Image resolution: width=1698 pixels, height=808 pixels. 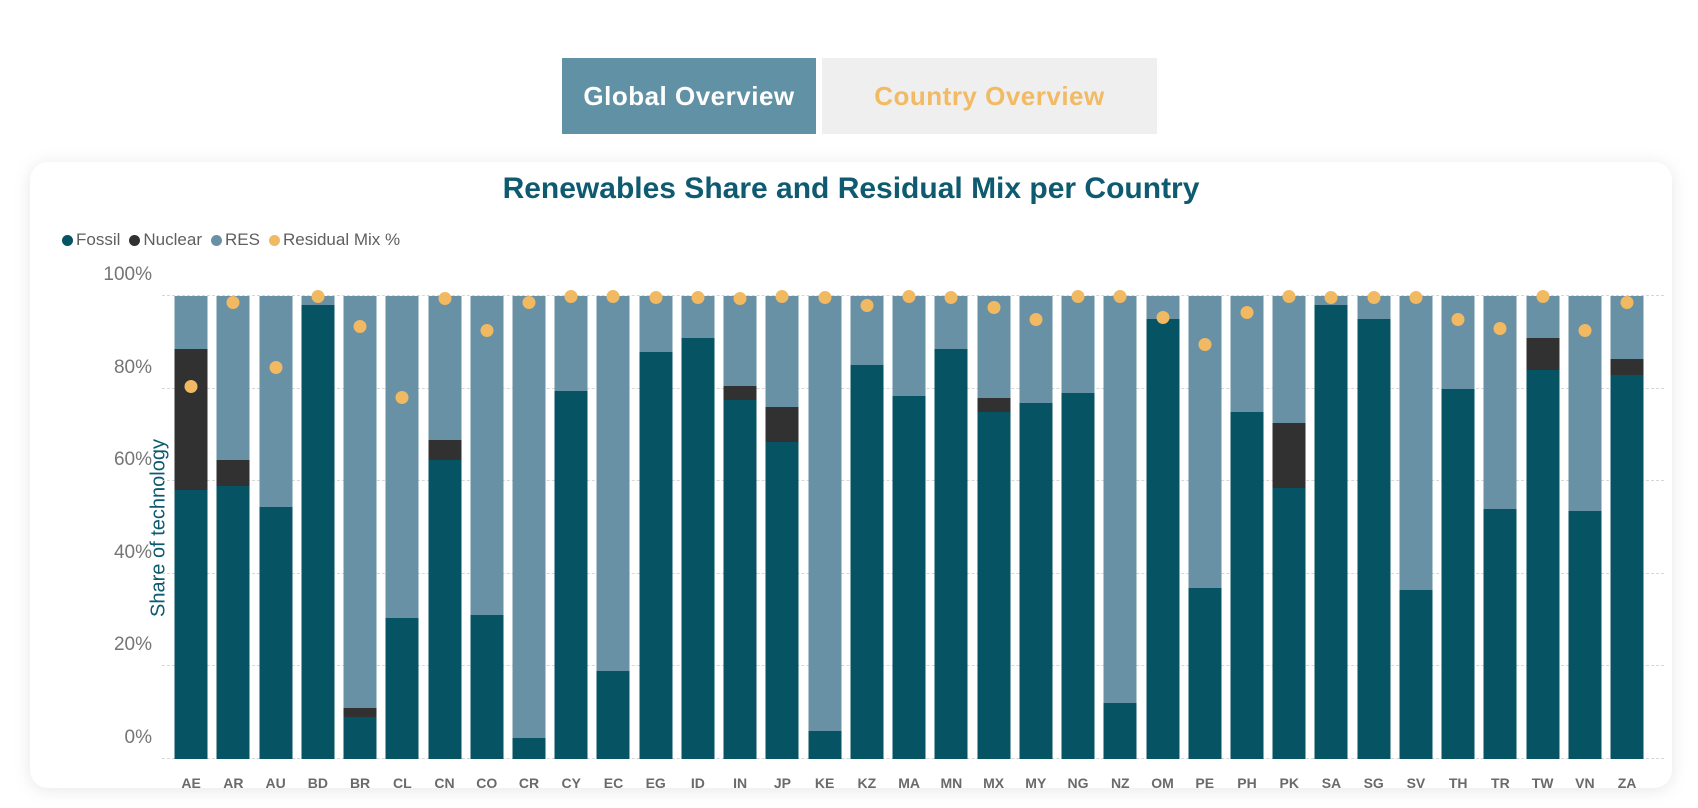 I want to click on bar-group-CN: CN, so click(x=444, y=541).